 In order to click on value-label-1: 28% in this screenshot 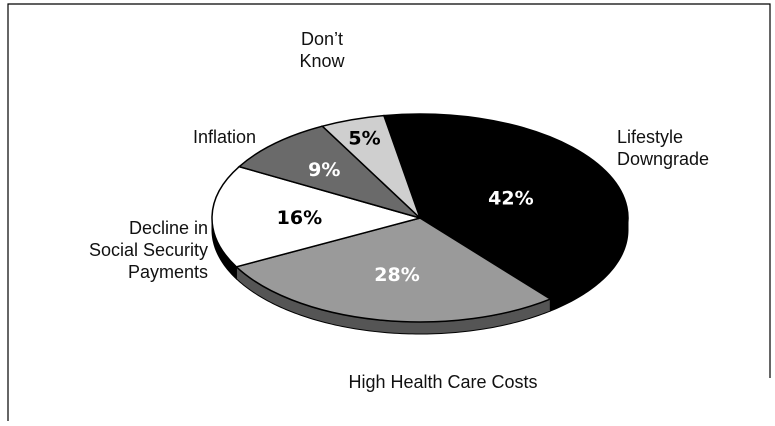, I will do `click(396, 275)`.